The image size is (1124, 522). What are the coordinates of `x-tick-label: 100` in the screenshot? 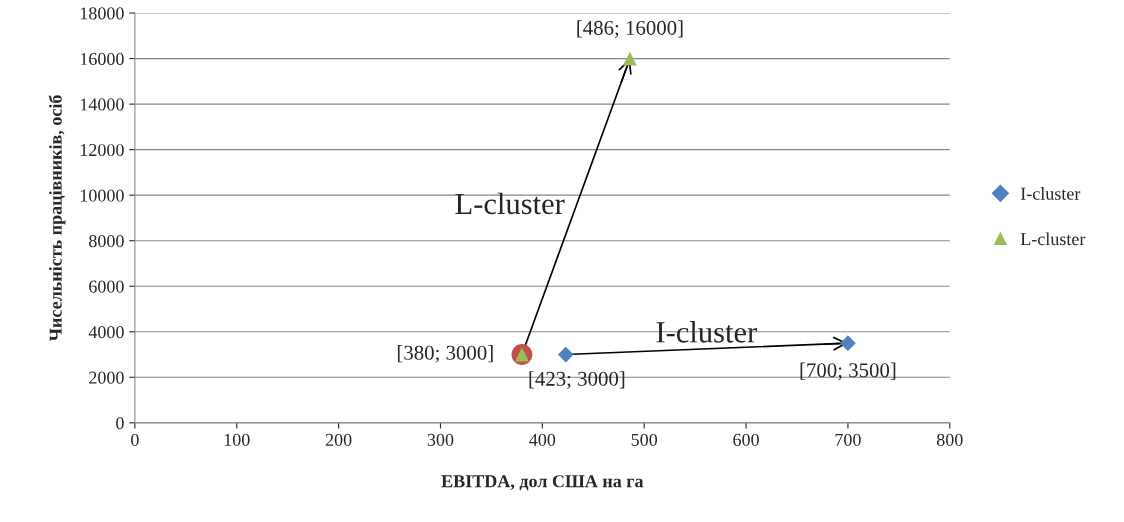 It's located at (237, 439).